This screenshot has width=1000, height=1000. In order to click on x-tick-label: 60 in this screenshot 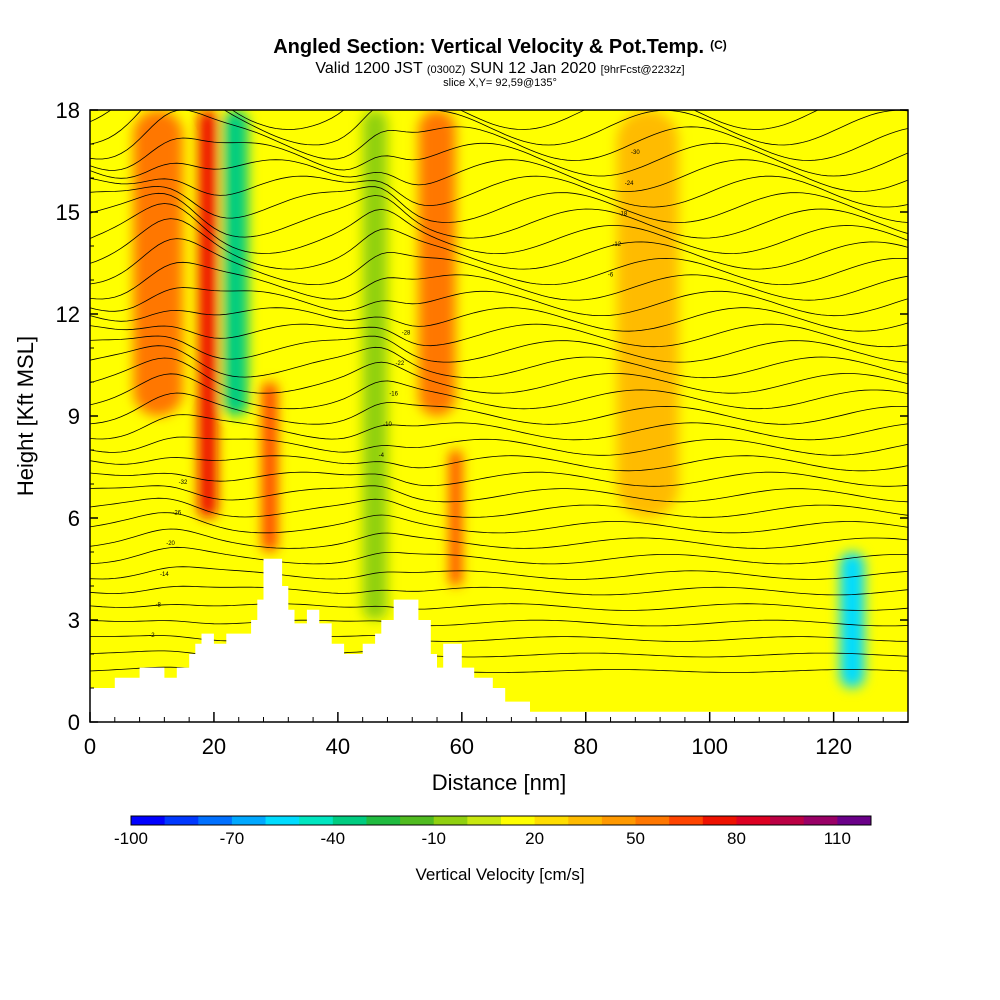, I will do `click(462, 746)`.